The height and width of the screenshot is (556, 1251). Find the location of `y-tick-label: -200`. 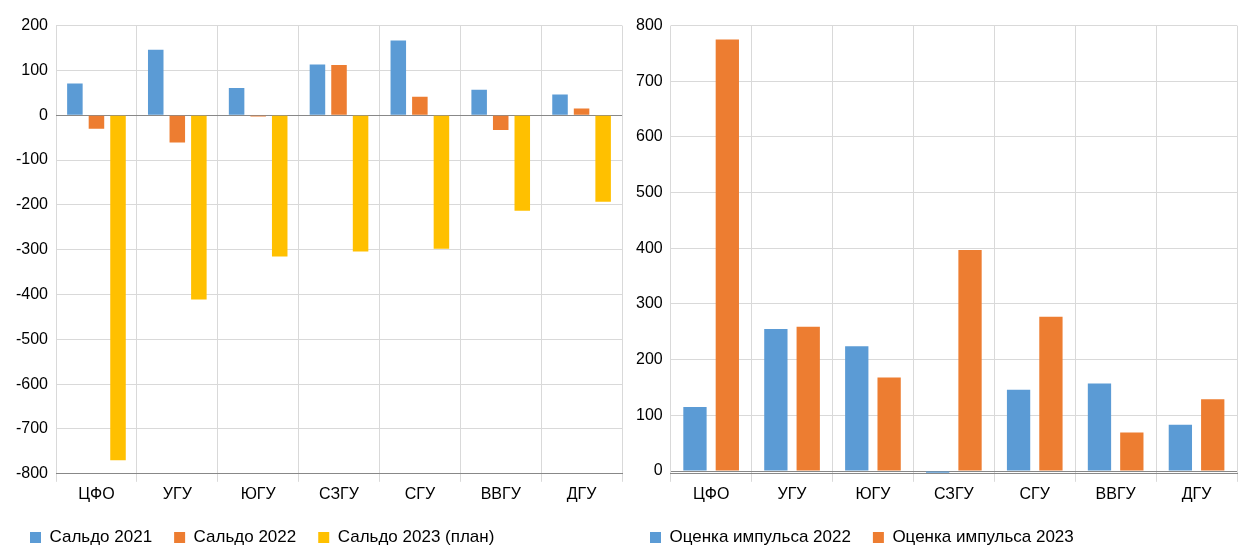

y-tick-label: -200 is located at coordinates (32, 204).